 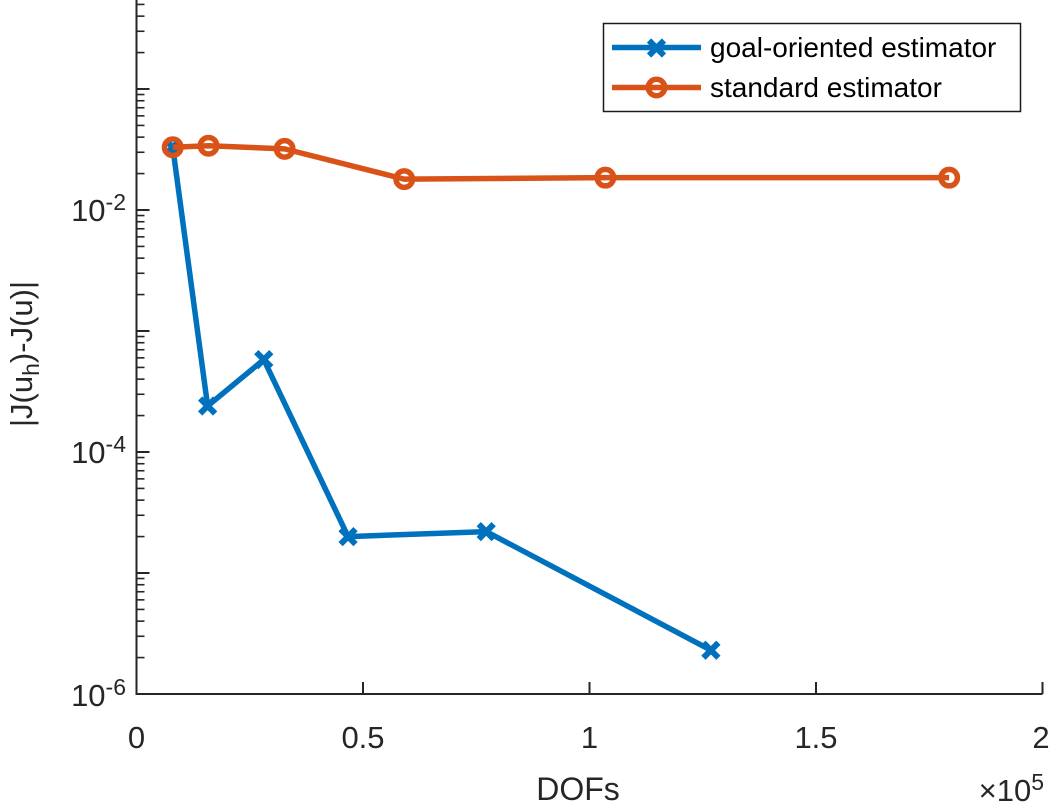 What do you see at coordinates (21, 322) in the screenshot?
I see `y-label-post: )-J(u)|` at bounding box center [21, 322].